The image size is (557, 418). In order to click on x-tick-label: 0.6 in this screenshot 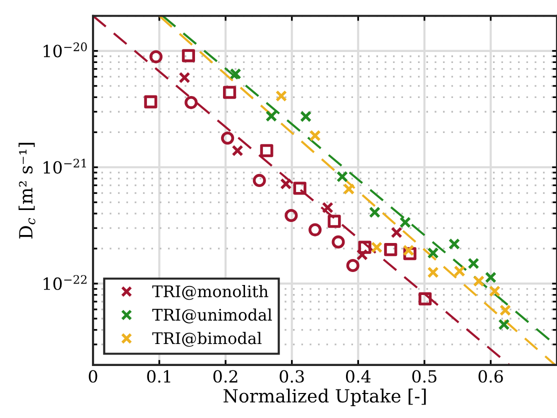, I will do `click(490, 376)`.